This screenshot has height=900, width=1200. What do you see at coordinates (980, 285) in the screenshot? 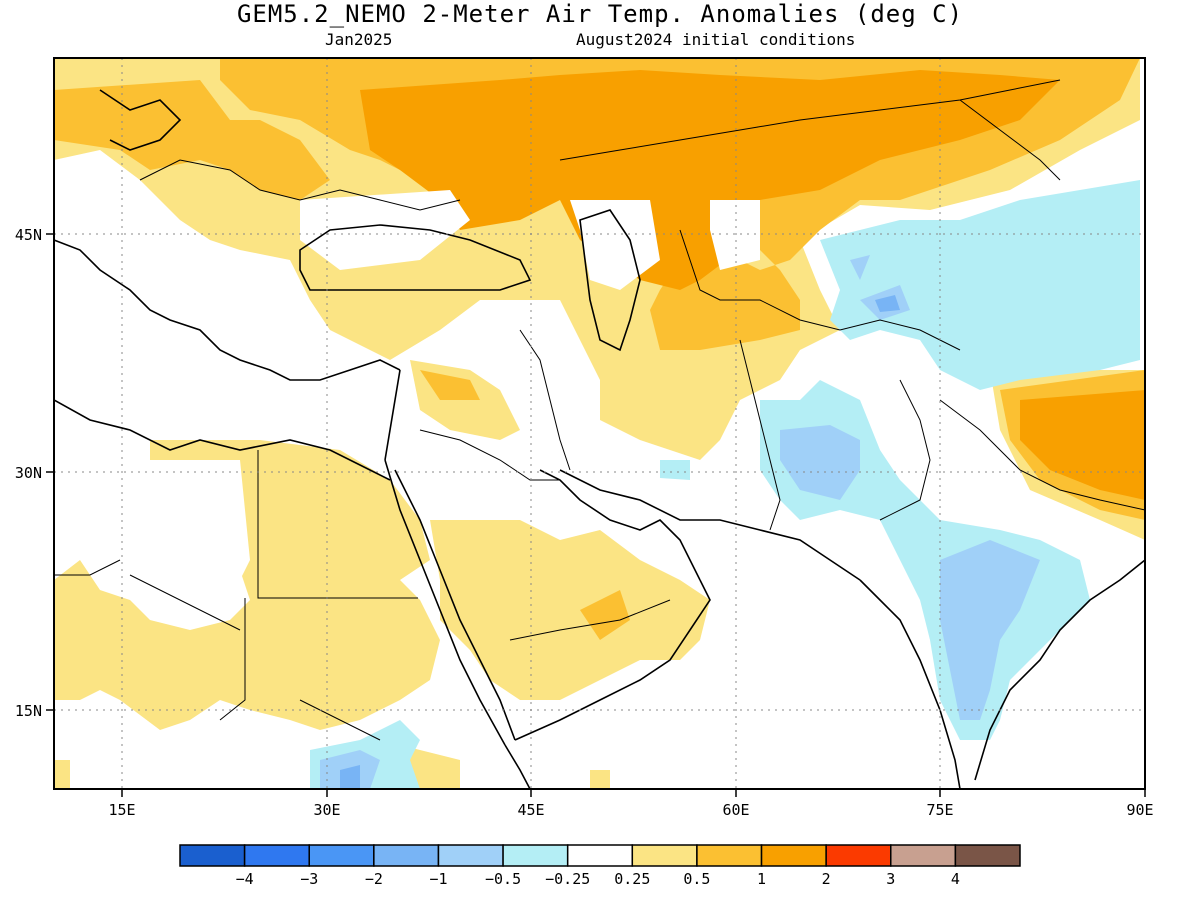
I see `anomaly-region-tian-shan` at bounding box center [980, 285].